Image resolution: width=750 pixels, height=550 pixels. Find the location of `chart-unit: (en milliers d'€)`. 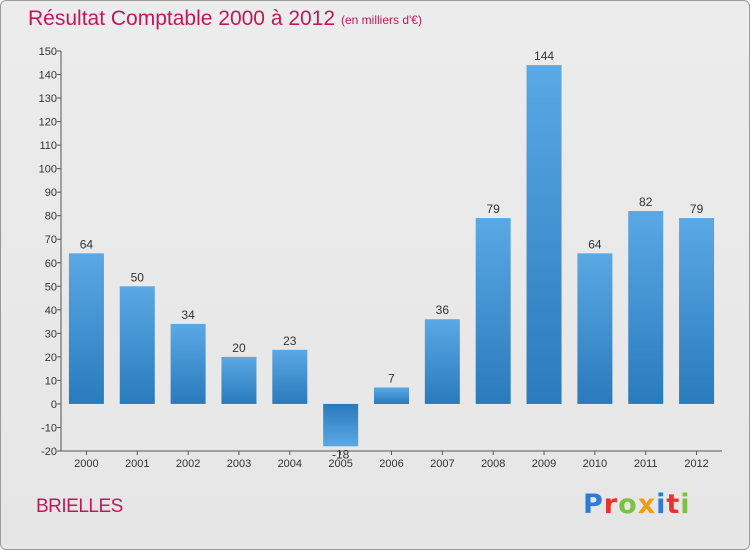

chart-unit: (en milliers d'€) is located at coordinates (381, 20).